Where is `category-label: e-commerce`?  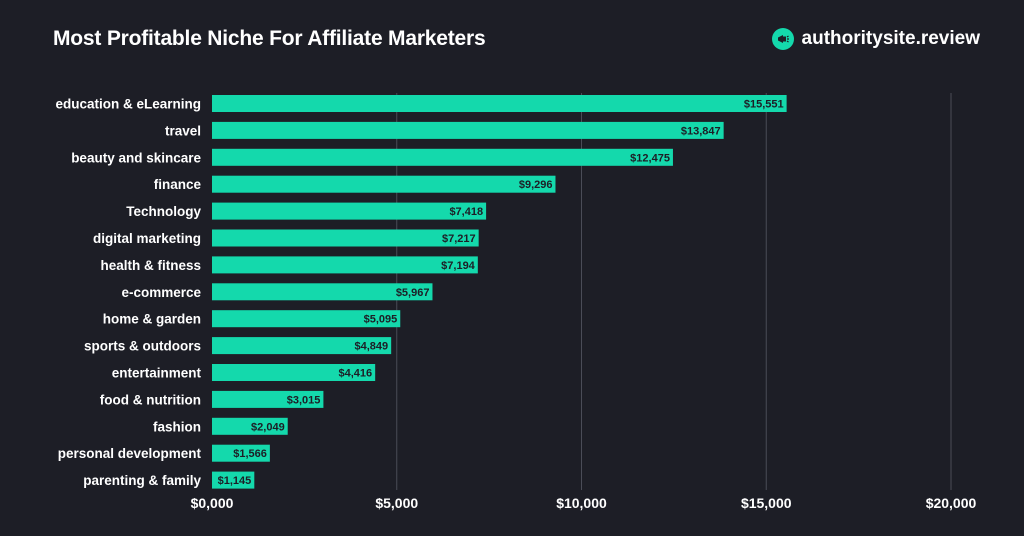
category-label: e-commerce is located at coordinates (161, 292).